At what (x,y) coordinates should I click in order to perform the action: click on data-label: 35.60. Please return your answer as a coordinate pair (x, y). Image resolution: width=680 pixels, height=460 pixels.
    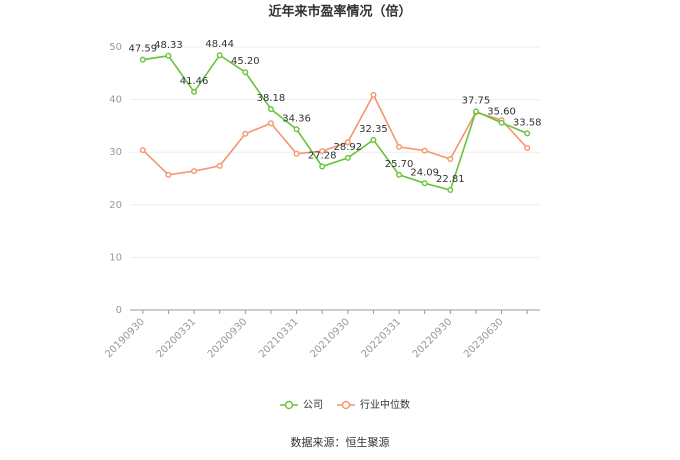
    Looking at the image, I should click on (501, 112).